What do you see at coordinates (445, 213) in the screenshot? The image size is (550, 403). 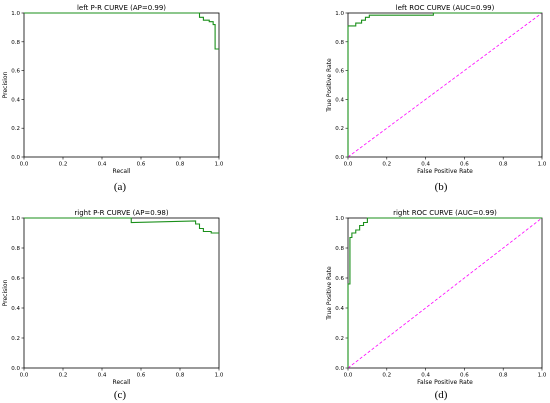 I see `chart-title: right ROC CURVE (AUC=0.99)` at bounding box center [445, 213].